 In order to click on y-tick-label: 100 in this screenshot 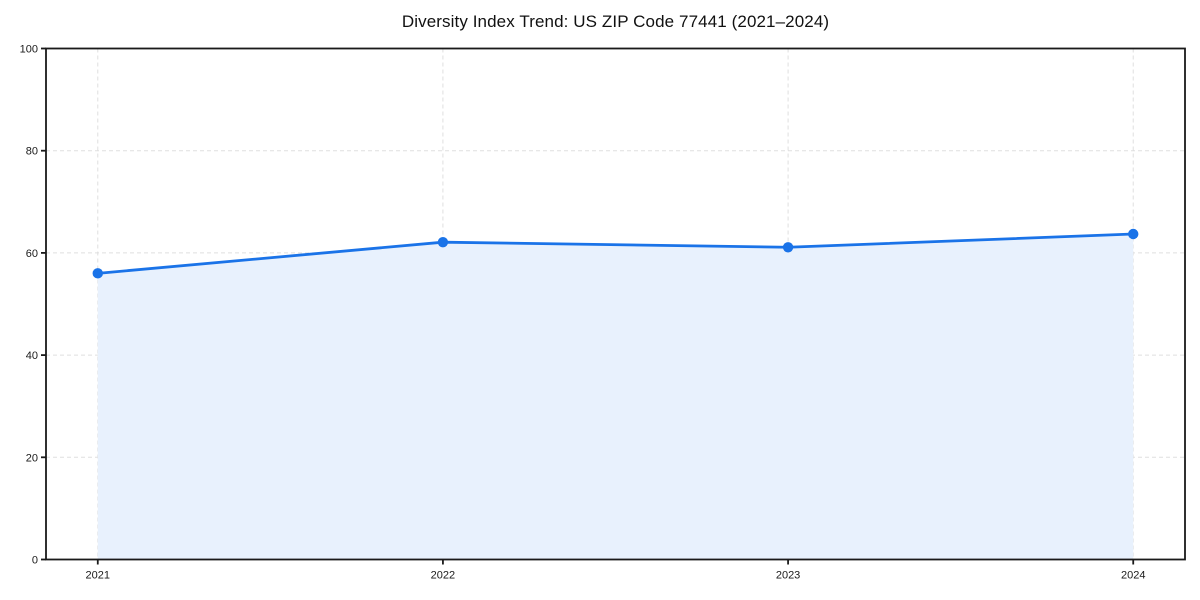, I will do `click(29, 50)`.